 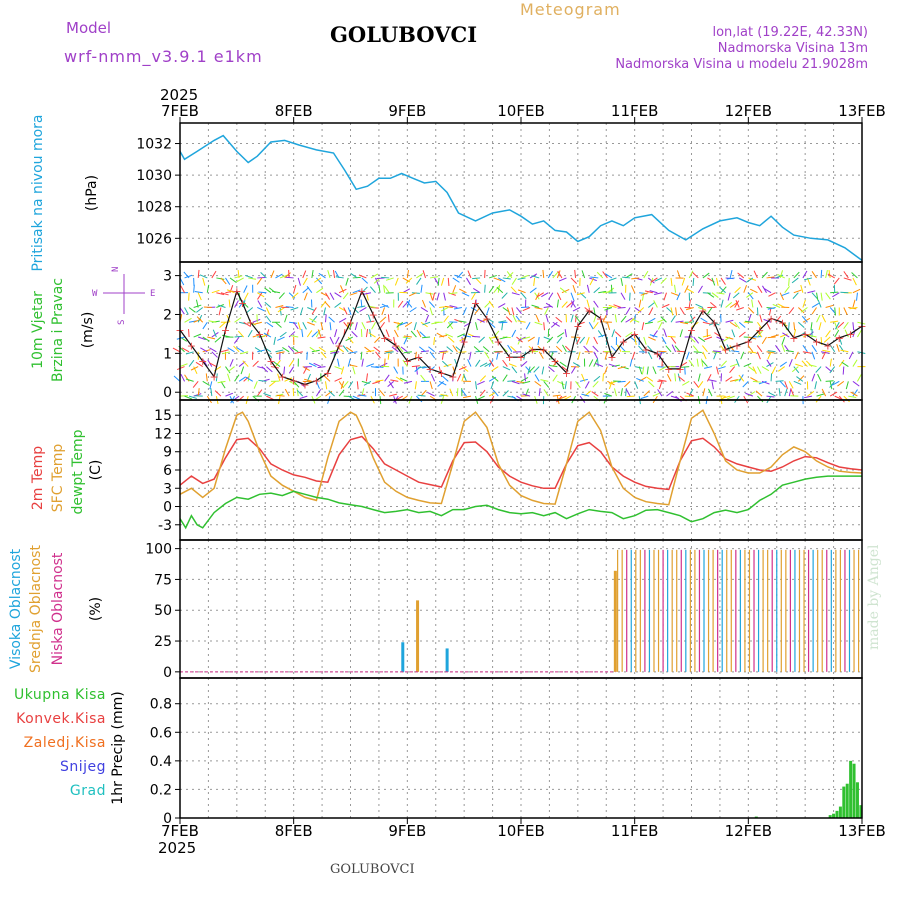 I want to click on compass-east: E, so click(x=152, y=294).